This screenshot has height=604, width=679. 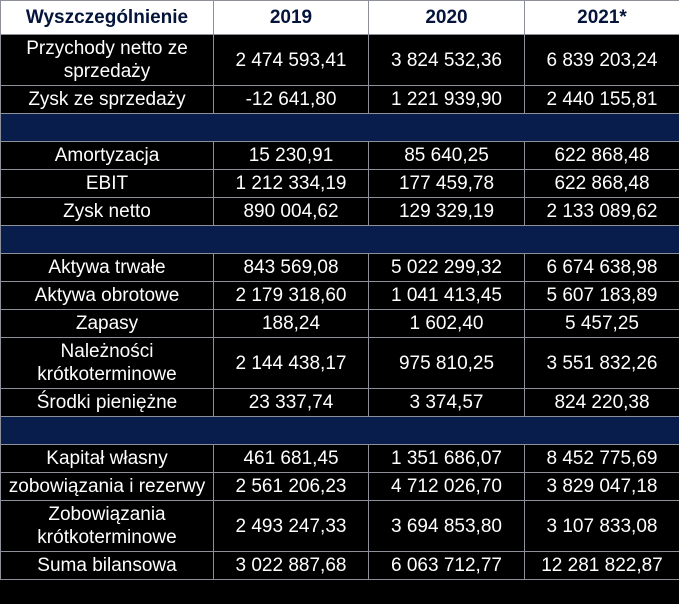 I want to click on row-label: Zapasy, so click(x=107, y=323).